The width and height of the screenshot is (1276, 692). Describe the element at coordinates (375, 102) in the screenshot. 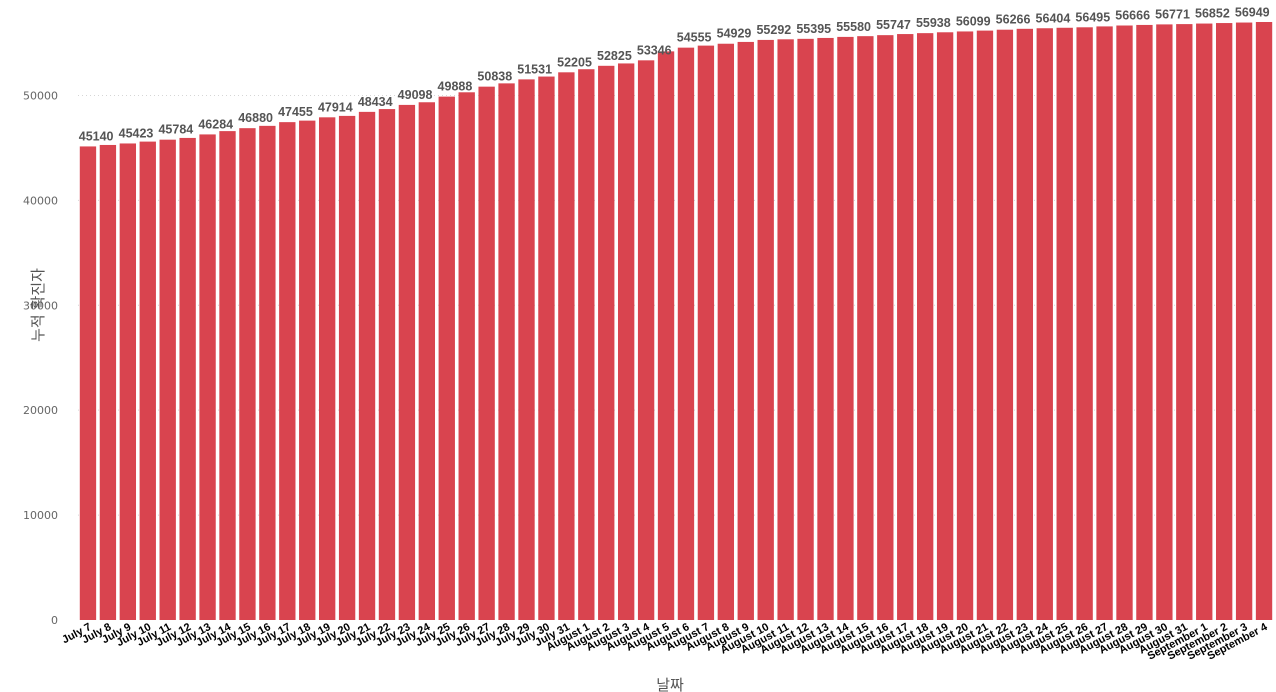

I see `data-label: 48434` at that location.